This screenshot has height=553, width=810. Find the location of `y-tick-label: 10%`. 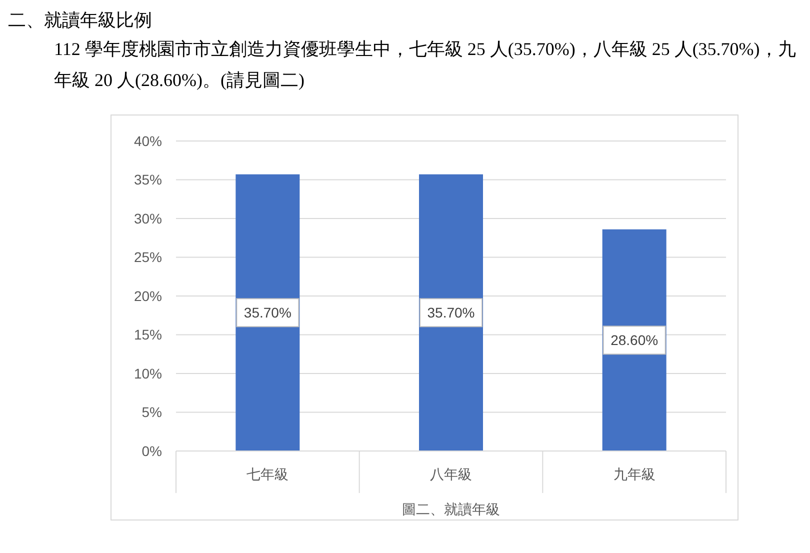

y-tick-label: 10% is located at coordinates (148, 373).